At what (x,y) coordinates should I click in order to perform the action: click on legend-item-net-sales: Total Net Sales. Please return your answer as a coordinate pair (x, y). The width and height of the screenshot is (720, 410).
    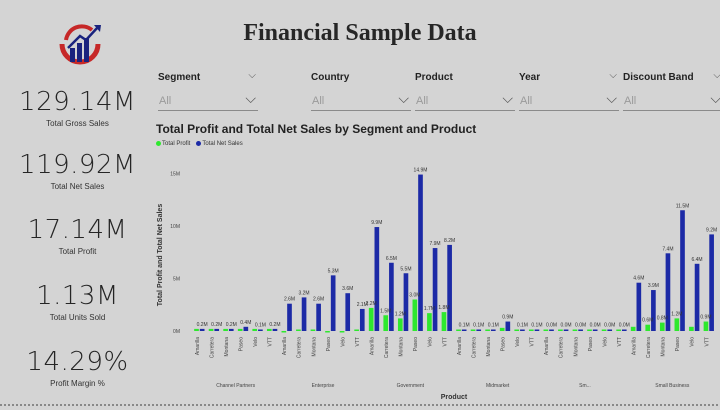
    Looking at the image, I should click on (219, 144).